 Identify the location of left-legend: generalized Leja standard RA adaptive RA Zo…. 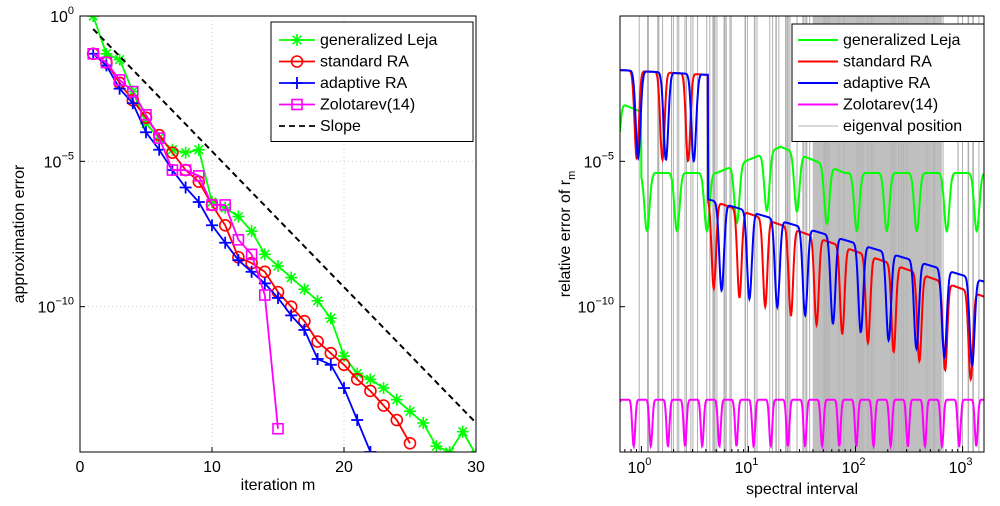
(372, 81).